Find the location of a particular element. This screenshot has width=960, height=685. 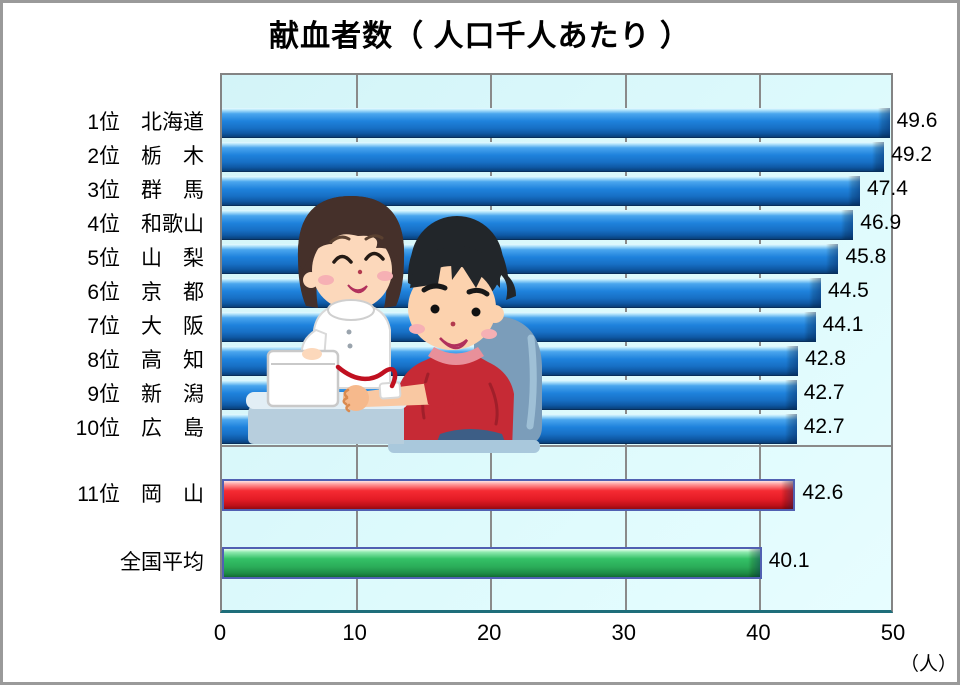

x-tick-label-0: 0 is located at coordinates (220, 632).